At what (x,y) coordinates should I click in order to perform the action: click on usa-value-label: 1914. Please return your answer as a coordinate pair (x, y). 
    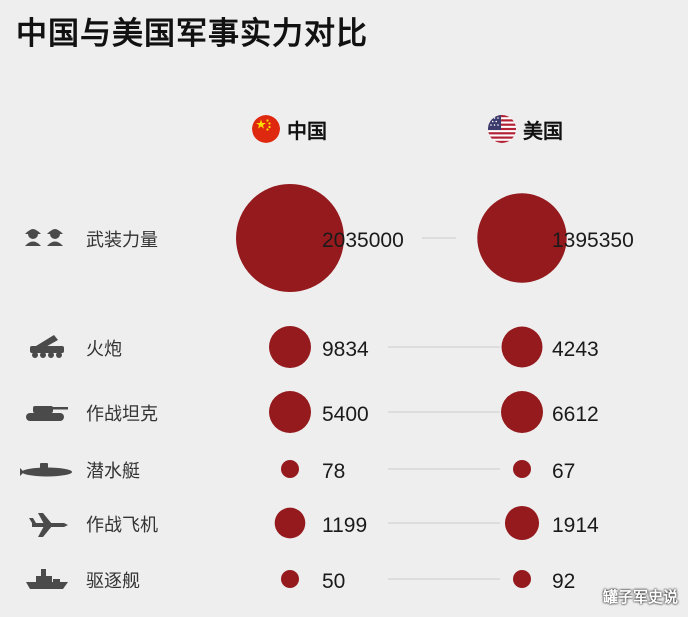
    Looking at the image, I should click on (575, 525).